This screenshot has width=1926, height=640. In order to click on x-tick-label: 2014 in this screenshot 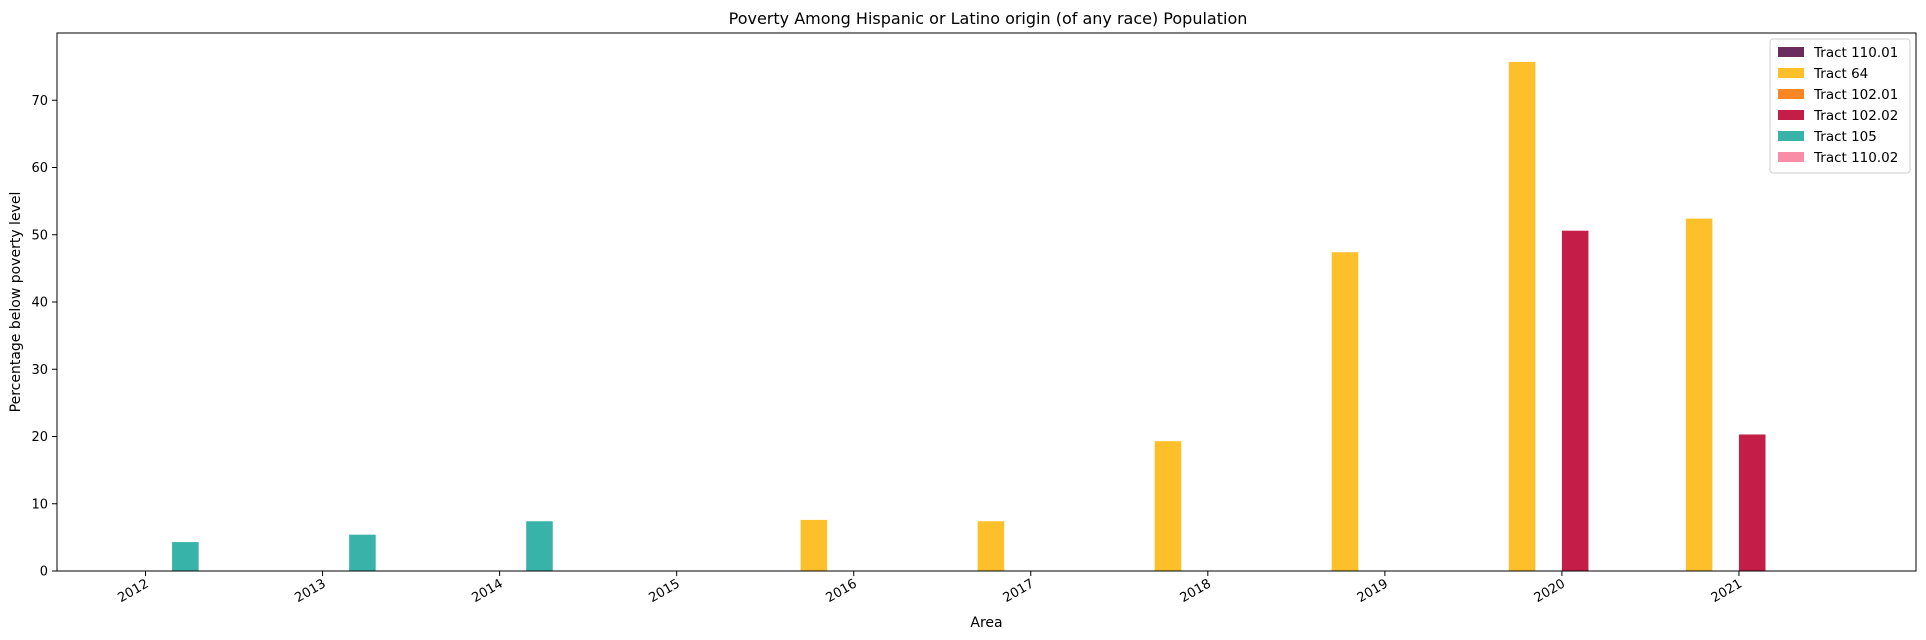, I will do `click(487, 591)`.